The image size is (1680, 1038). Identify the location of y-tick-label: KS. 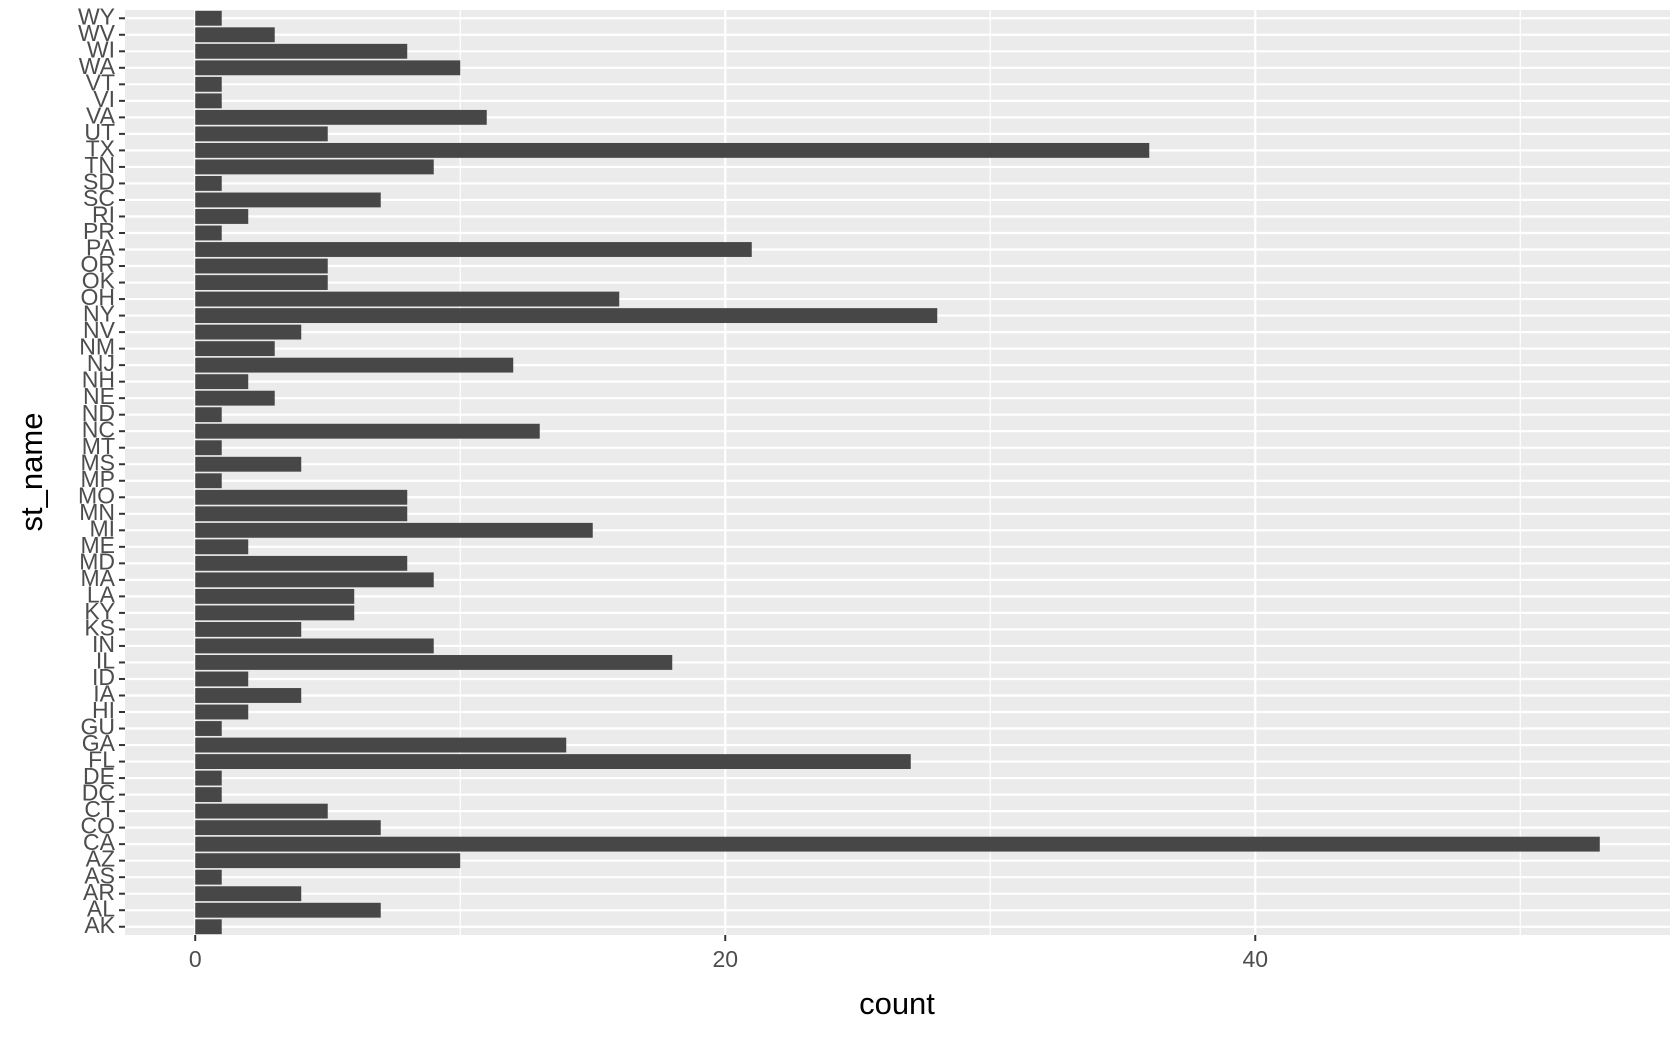
(99, 627).